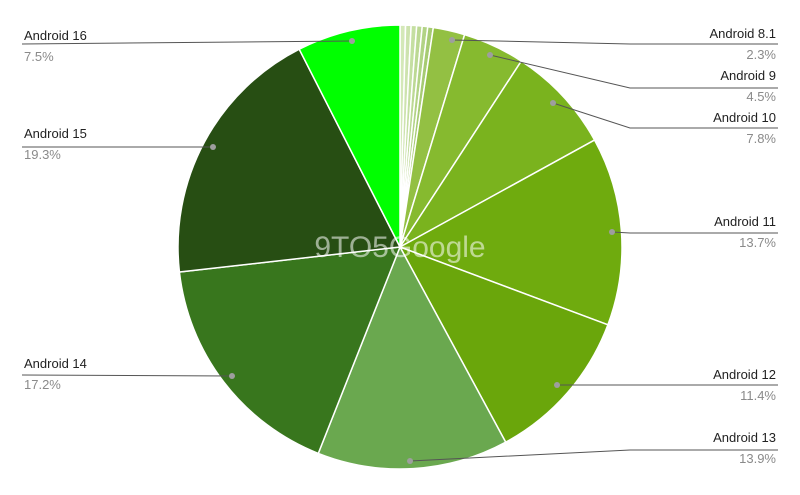 The width and height of the screenshot is (800, 495). What do you see at coordinates (592, 448) in the screenshot?
I see `callout-android-13: Android 13 13.9%` at bounding box center [592, 448].